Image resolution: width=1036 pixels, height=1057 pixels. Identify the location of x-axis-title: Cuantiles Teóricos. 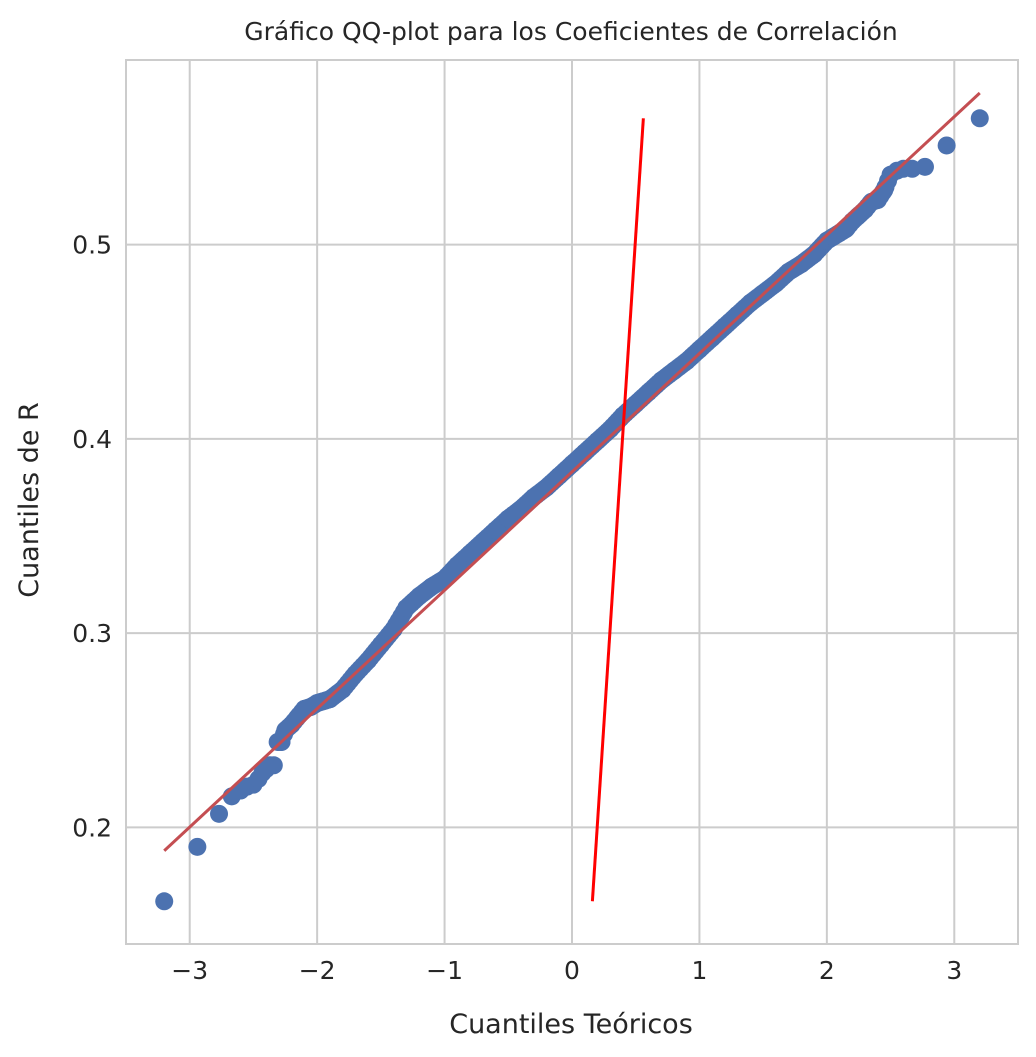
(571, 1024).